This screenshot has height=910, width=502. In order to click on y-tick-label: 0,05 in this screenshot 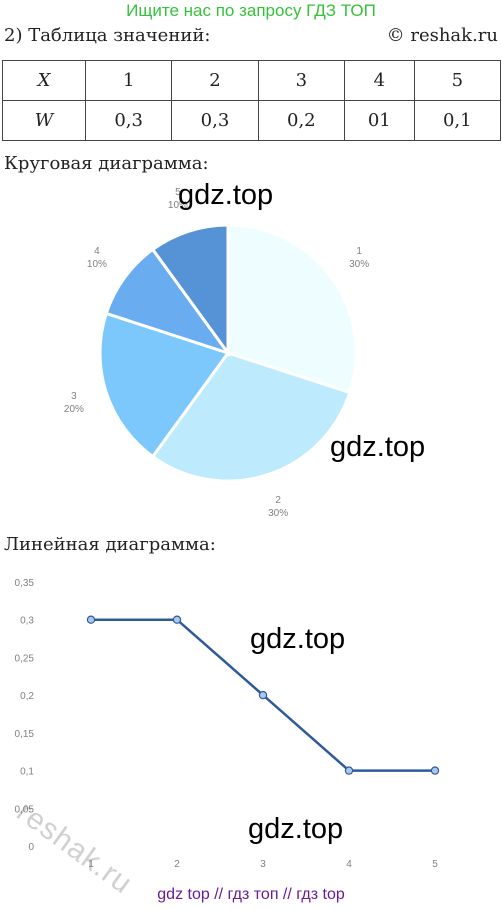, I will do `click(25, 809)`.